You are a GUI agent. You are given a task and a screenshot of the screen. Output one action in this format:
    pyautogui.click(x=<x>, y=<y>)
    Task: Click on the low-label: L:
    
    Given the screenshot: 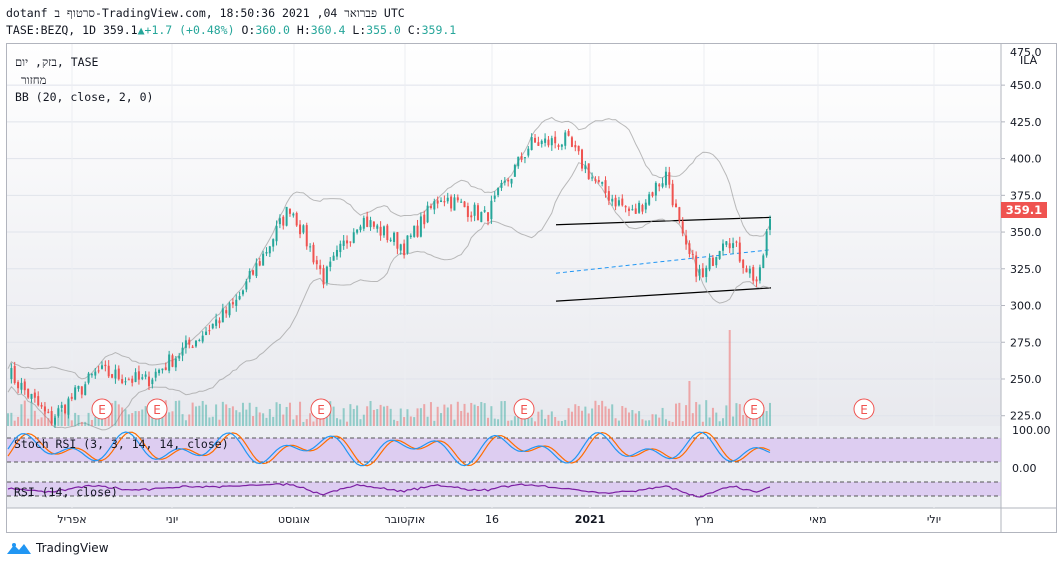 What is the action you would take?
    pyautogui.click(x=359, y=30)
    